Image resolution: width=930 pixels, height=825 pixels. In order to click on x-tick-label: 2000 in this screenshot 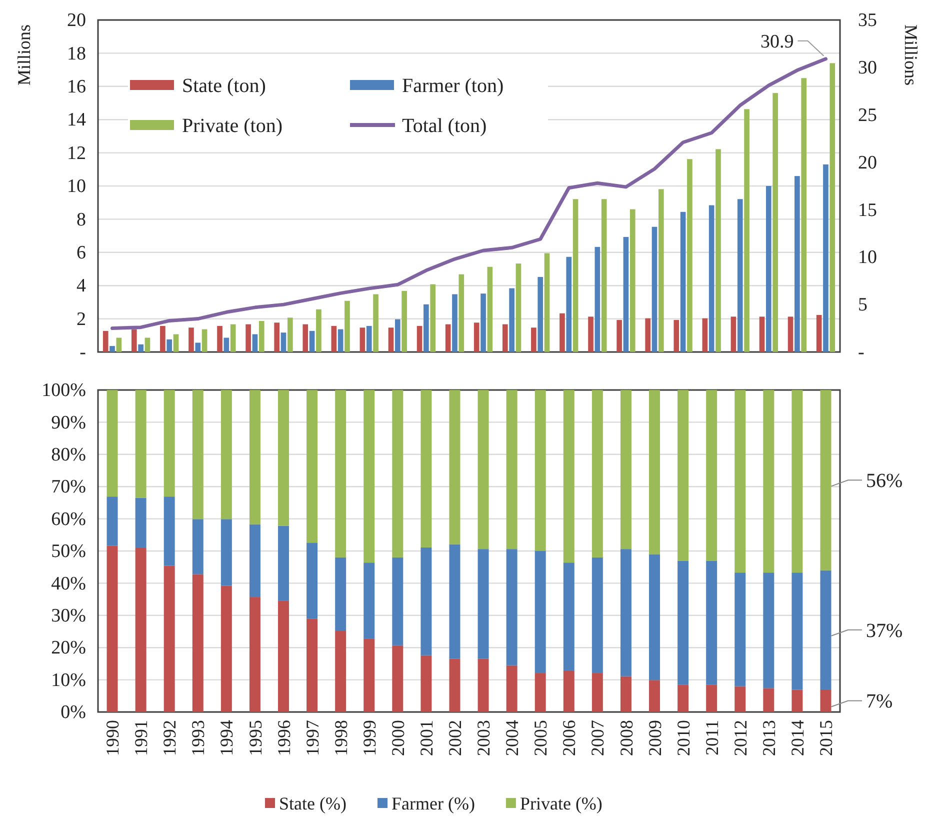, I will do `click(398, 738)`.